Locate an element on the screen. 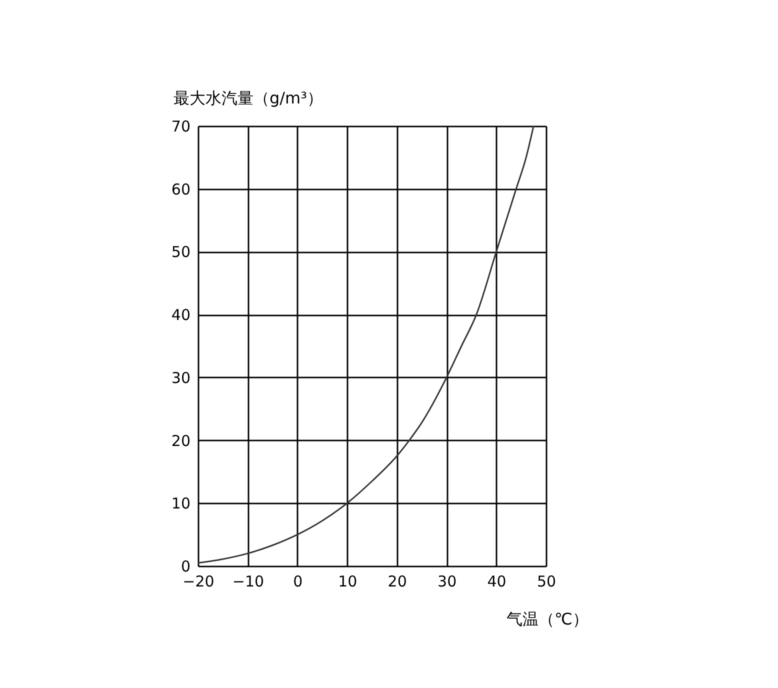 Image resolution: width=778 pixels, height=688 pixels. x-tick-label: 0 is located at coordinates (298, 581).